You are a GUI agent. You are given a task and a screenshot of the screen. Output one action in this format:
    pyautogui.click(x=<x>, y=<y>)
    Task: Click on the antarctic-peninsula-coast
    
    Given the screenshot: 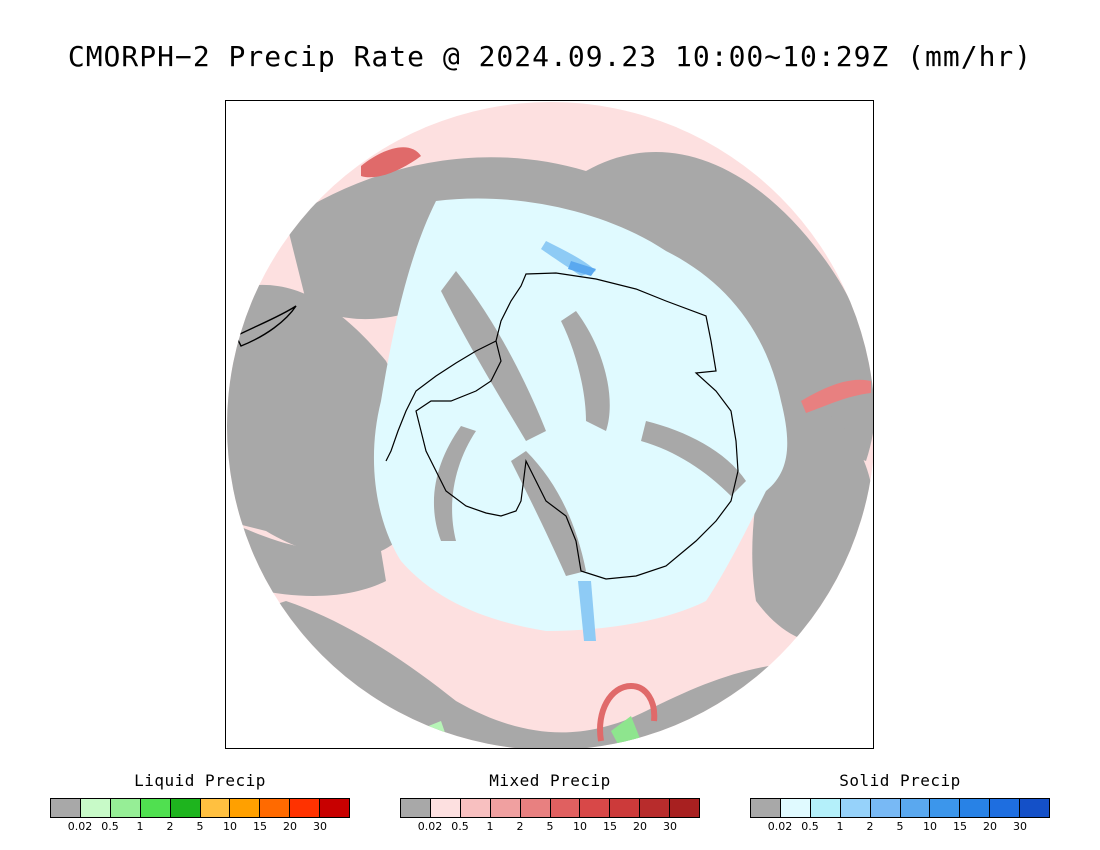 What is the action you would take?
    pyautogui.click(x=441, y=401)
    